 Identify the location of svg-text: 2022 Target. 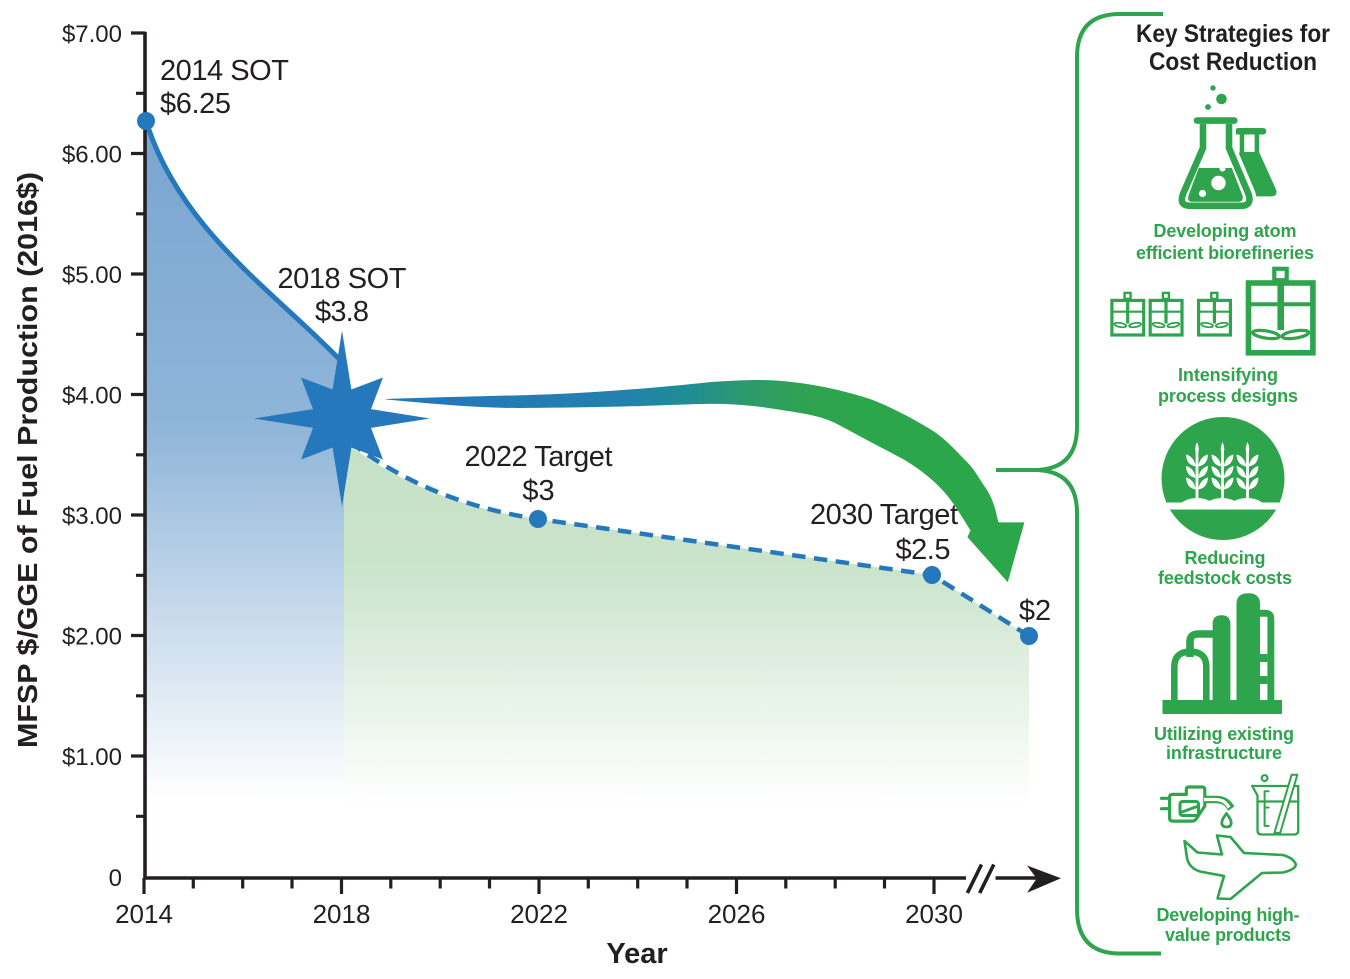
(539, 457).